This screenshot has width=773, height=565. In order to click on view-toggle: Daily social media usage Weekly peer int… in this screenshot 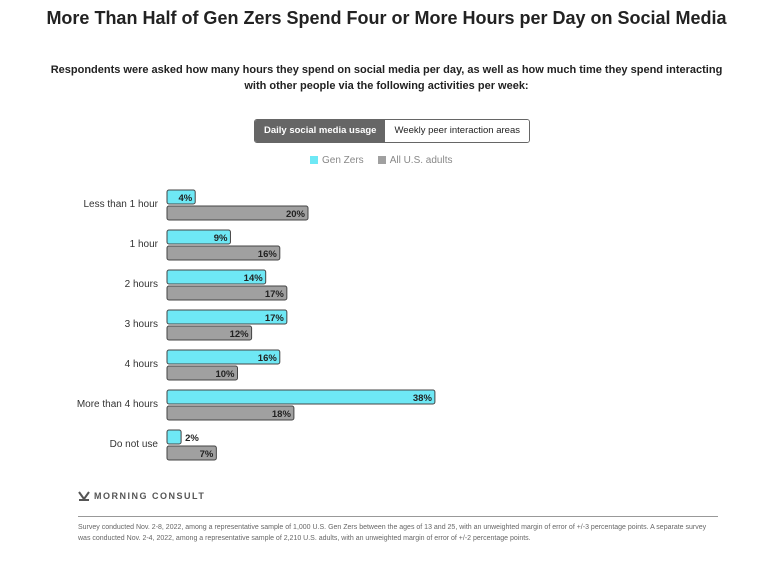, I will do `click(392, 131)`.